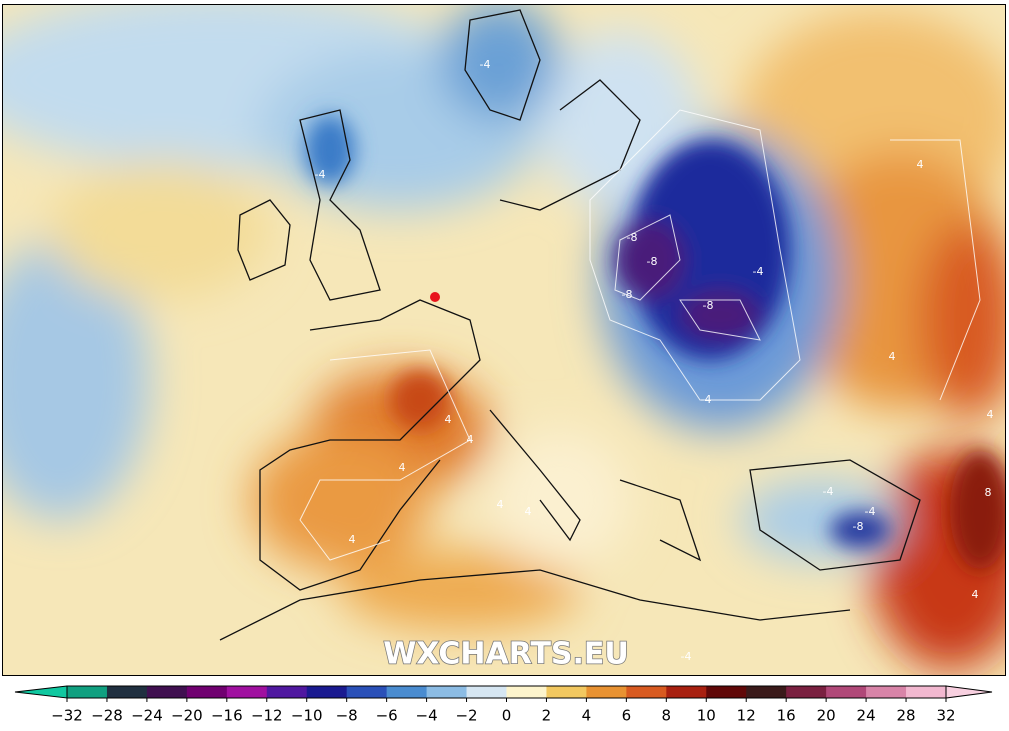 This screenshot has height=731, width=1009. Describe the element at coordinates (427, 716) in the screenshot. I see `colorbar-tick-label: −4` at that location.